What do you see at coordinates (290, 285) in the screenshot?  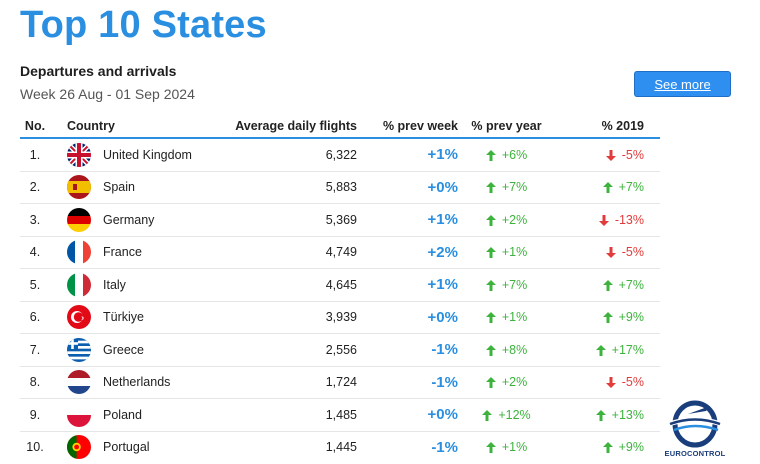 I see `avg-daily-flights: 4,645` at bounding box center [290, 285].